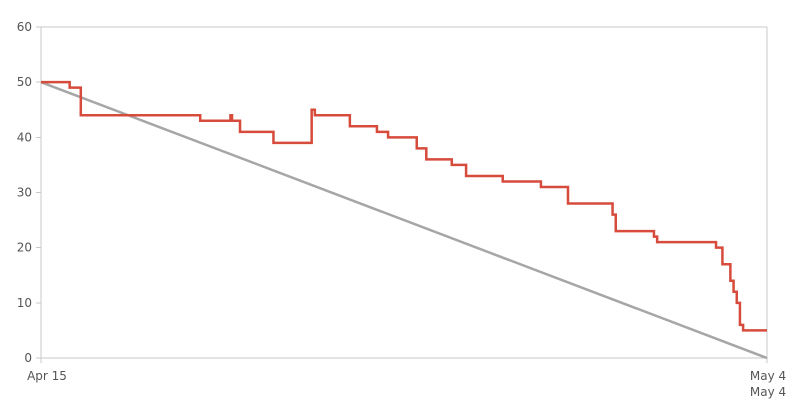 This screenshot has width=793, height=406. What do you see at coordinates (406, 378) in the screenshot?
I see `x-axis-ticks: Apr 15 May 4 May 4` at bounding box center [406, 378].